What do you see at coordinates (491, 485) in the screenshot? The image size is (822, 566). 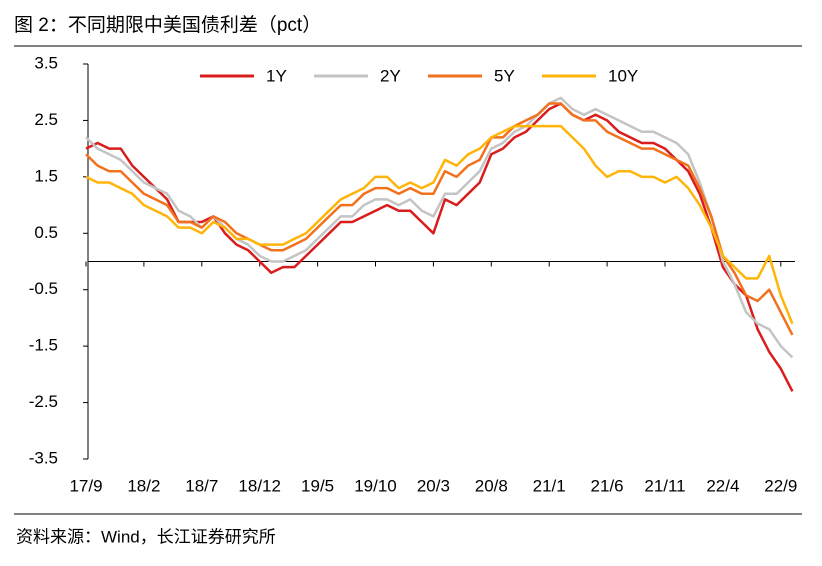 I see `x-tick-label: 20/8` at bounding box center [491, 485].